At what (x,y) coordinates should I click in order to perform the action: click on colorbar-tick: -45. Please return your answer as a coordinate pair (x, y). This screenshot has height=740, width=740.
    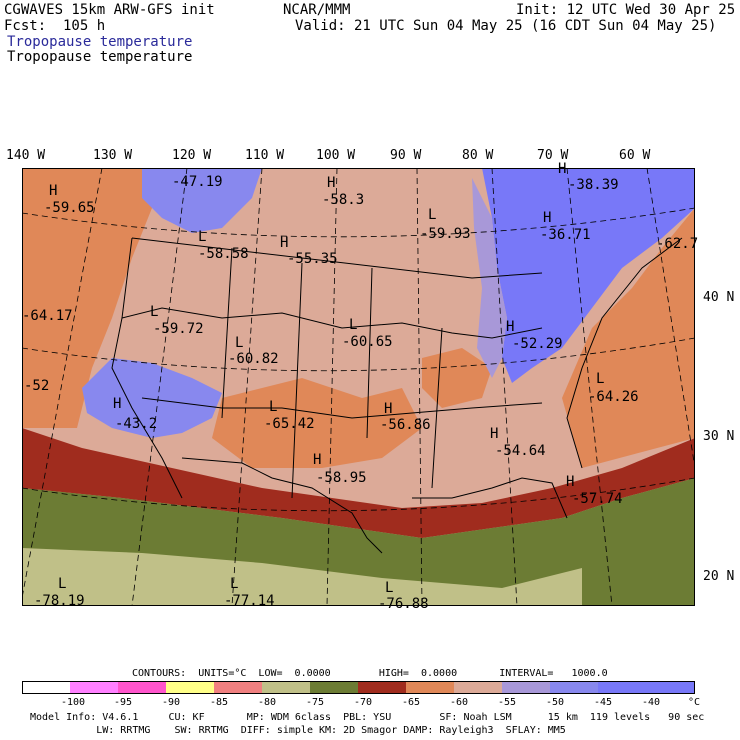
    Looking at the image, I should click on (603, 702).